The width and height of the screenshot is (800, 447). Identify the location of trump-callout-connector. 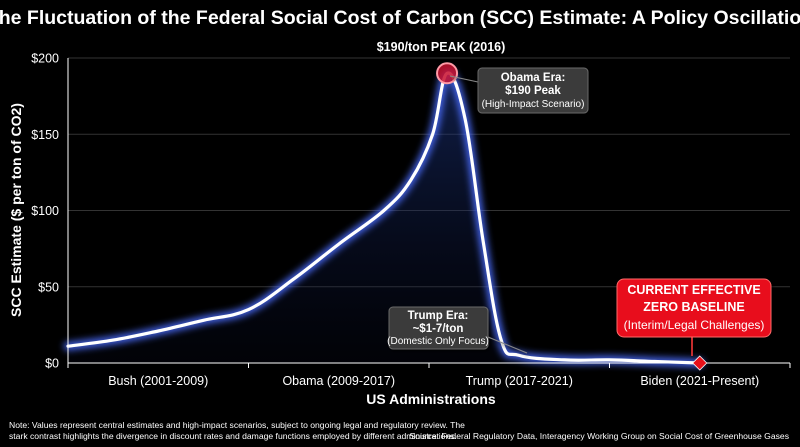
(507, 345).